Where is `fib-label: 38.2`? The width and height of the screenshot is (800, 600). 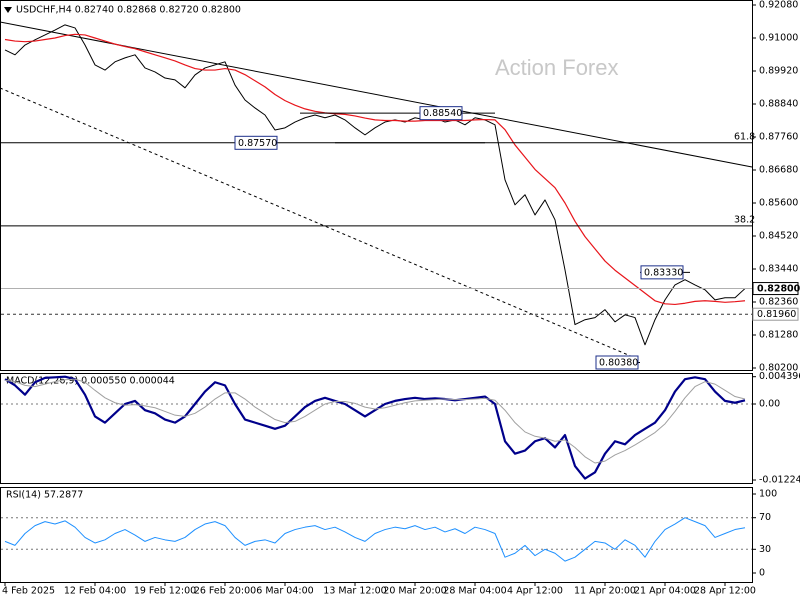
fib-label: 38.2 is located at coordinates (744, 219).